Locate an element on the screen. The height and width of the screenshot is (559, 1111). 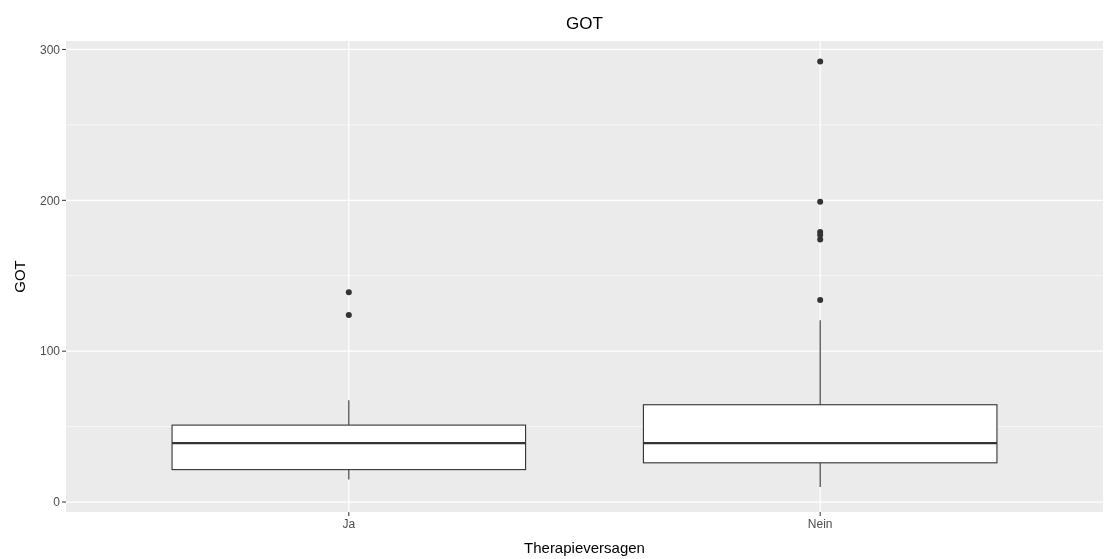
y-tick-label: 200 is located at coordinates (50, 200).